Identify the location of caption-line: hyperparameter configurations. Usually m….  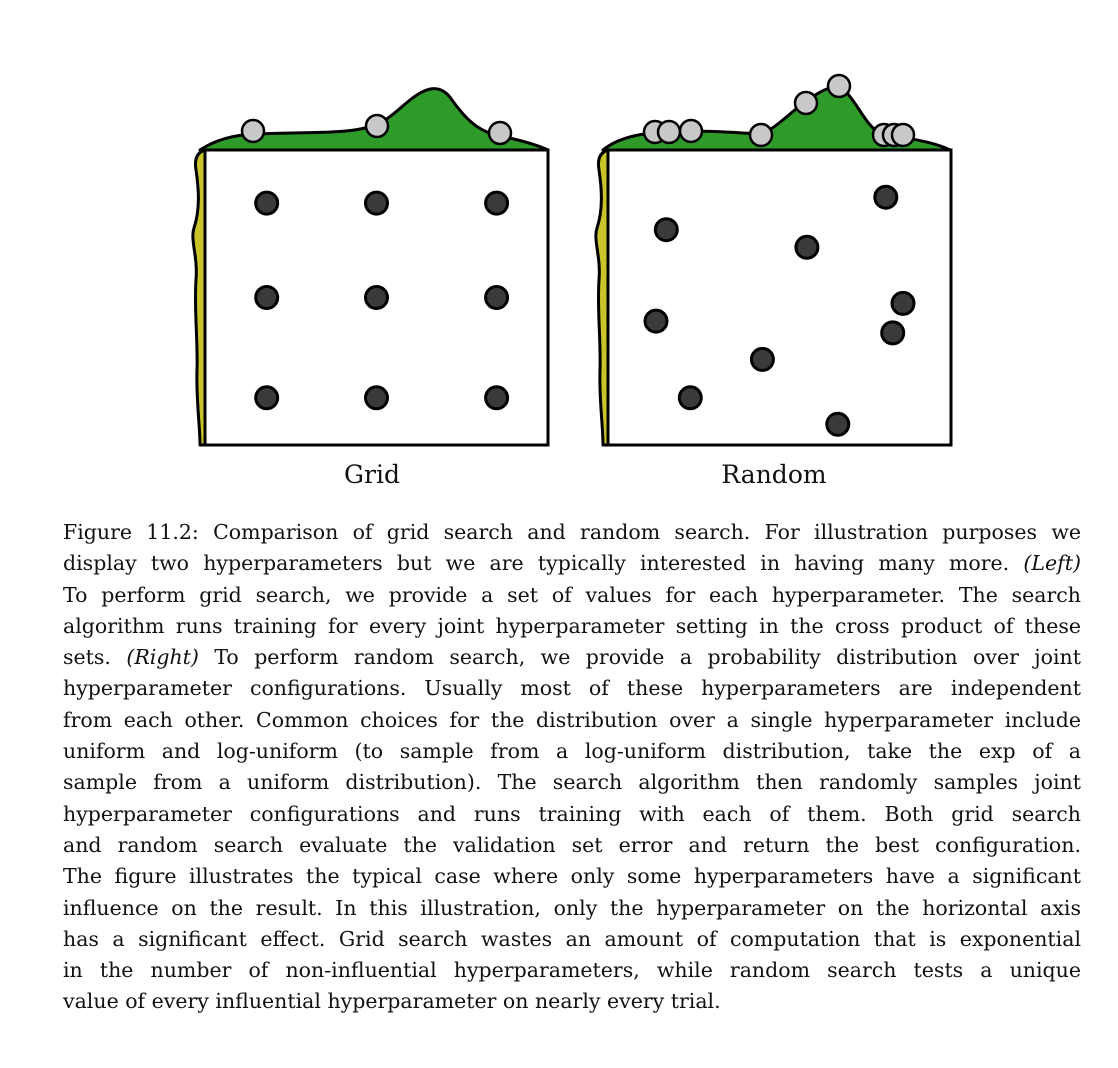
(572, 688).